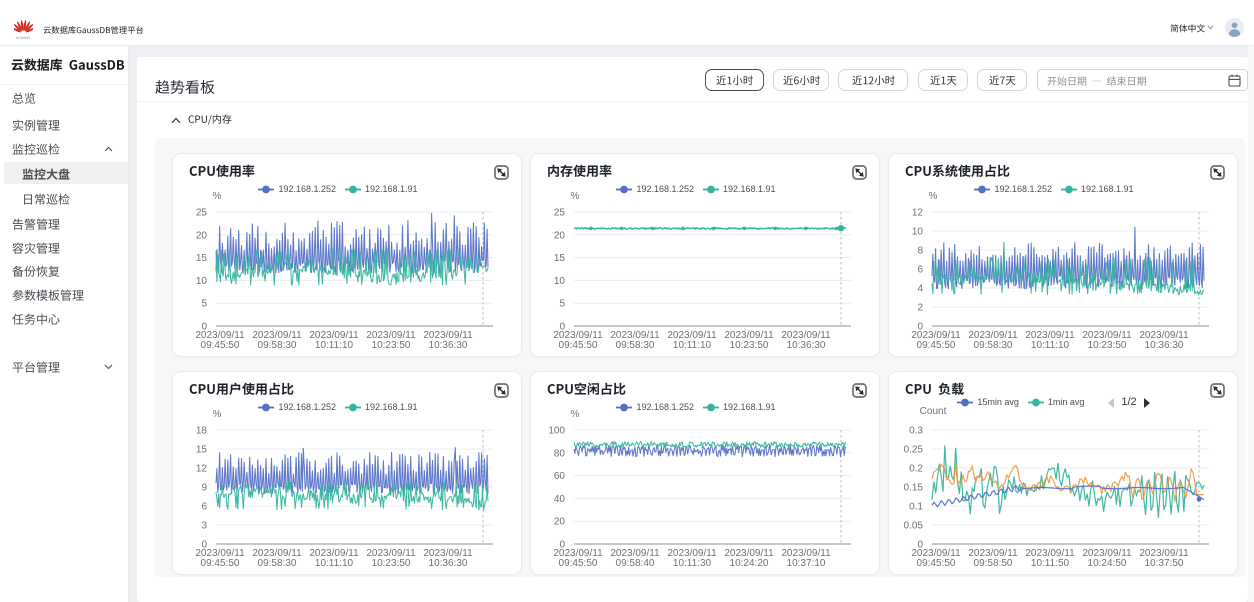  I want to click on svg-text: 9, so click(204, 488).